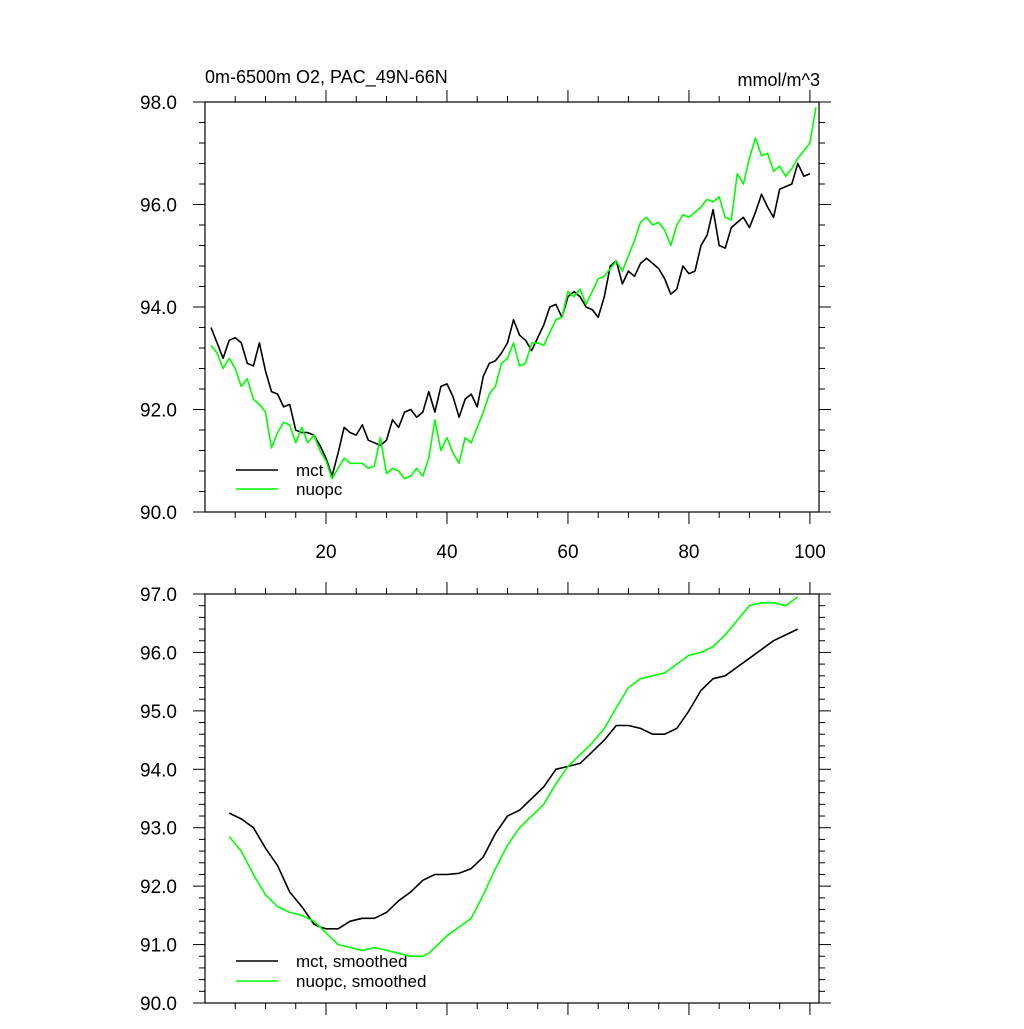 This screenshot has width=1024, height=1029. Describe the element at coordinates (688, 552) in the screenshot. I see `x-tick-label: 80` at that location.